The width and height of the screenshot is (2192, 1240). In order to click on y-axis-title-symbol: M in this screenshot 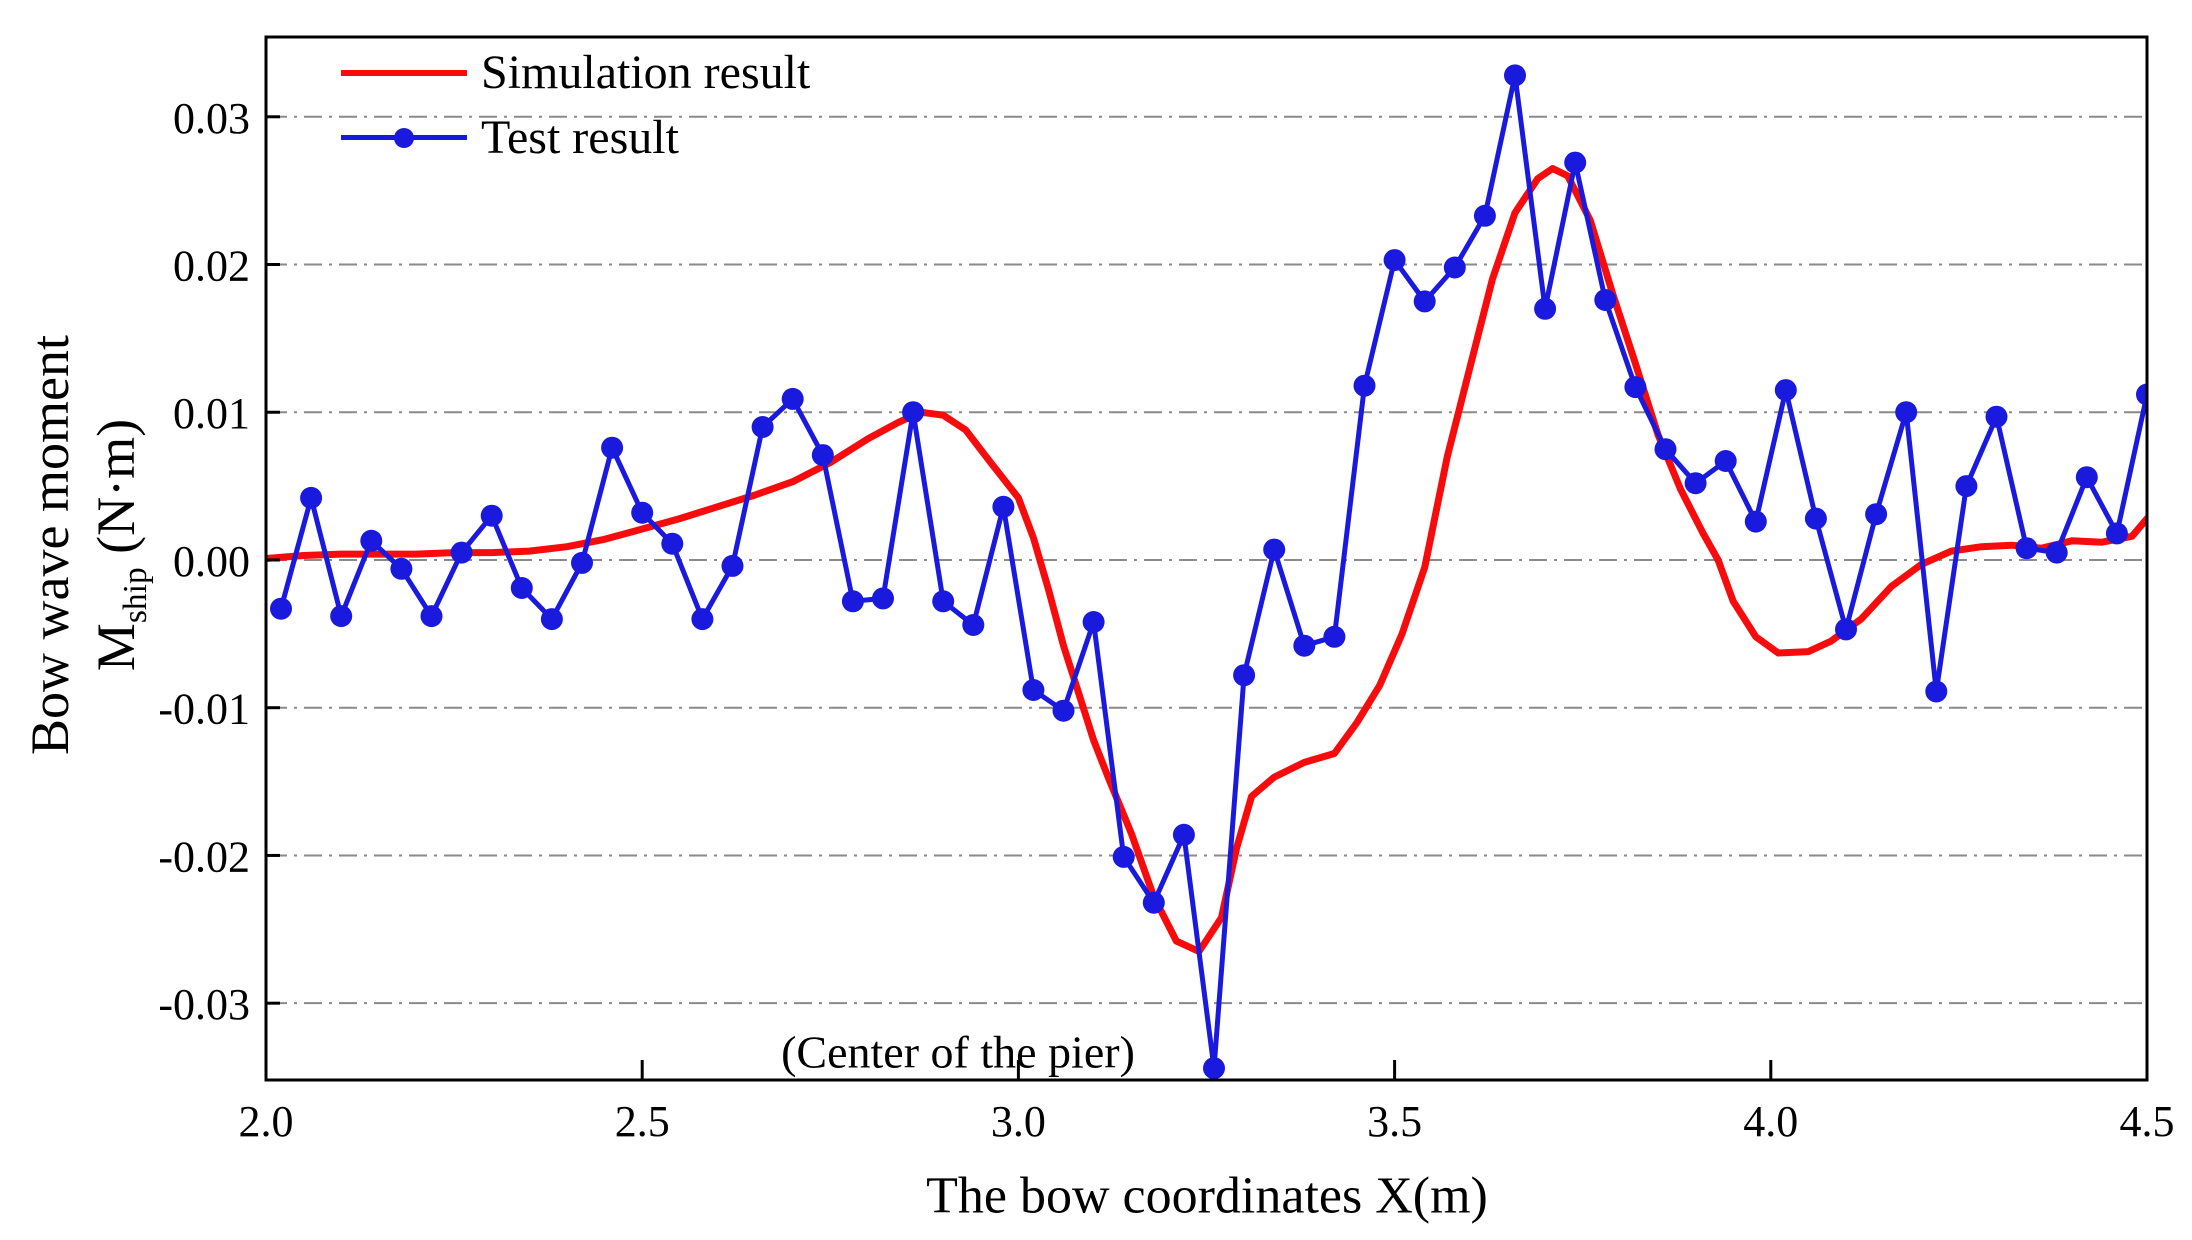, I will do `click(116, 647)`.